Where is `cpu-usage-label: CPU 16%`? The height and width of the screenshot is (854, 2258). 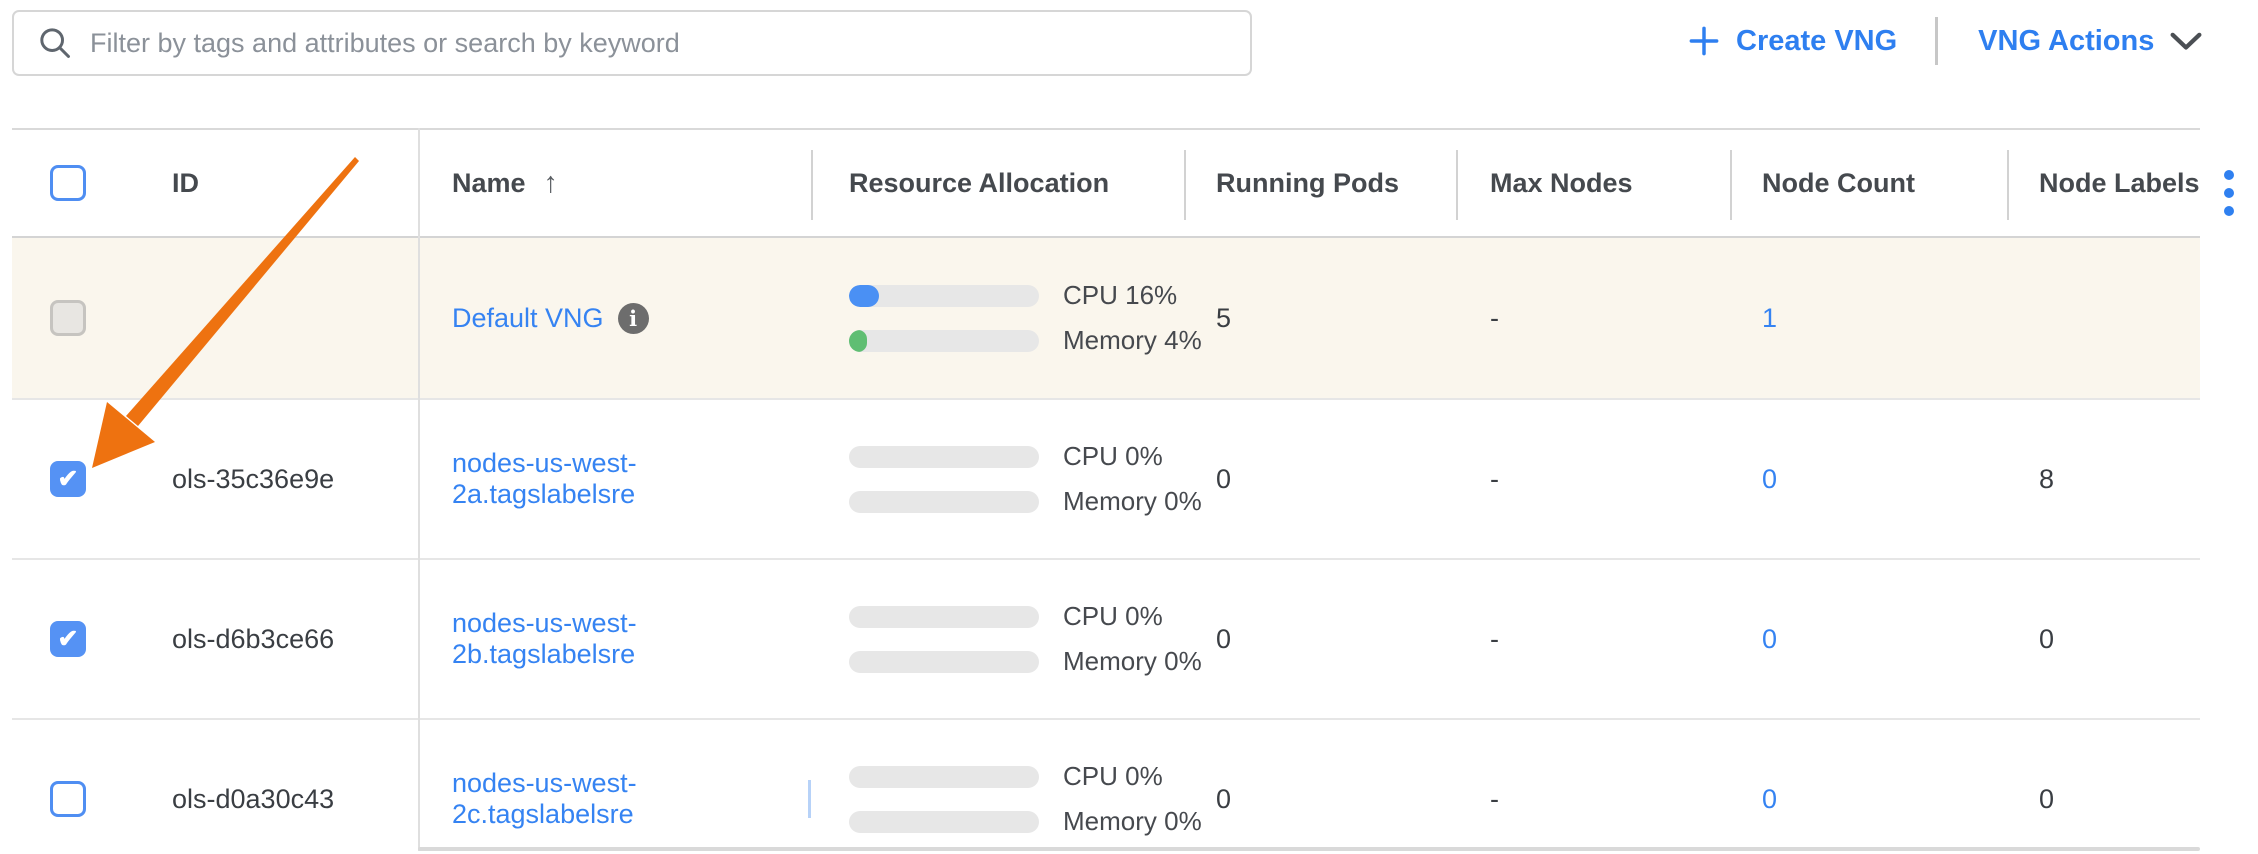
cpu-usage-label: CPU 16% is located at coordinates (1120, 295).